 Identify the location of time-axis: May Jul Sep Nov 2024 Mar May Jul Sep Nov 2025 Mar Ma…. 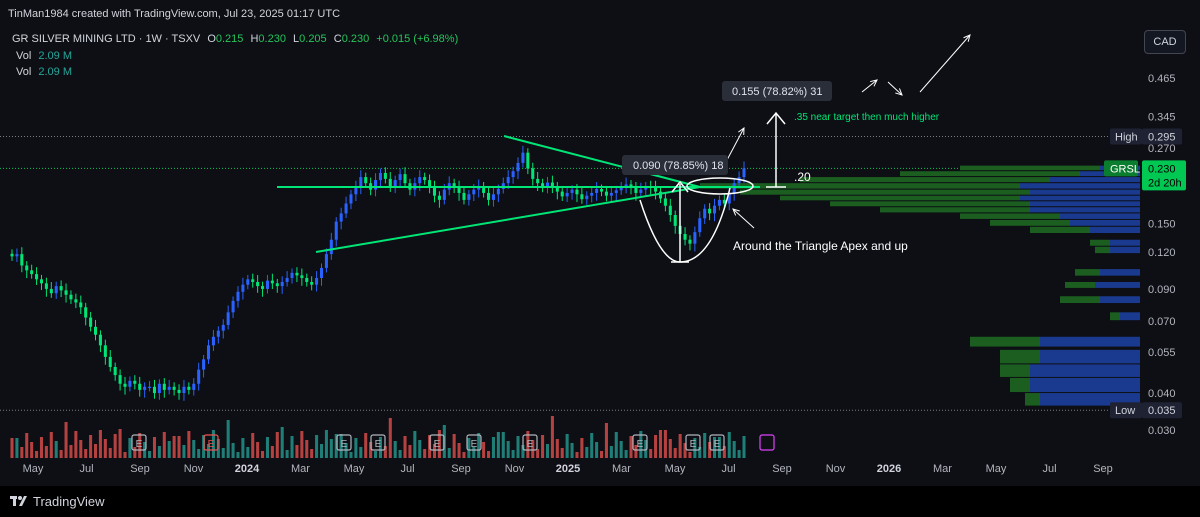
(568, 469).